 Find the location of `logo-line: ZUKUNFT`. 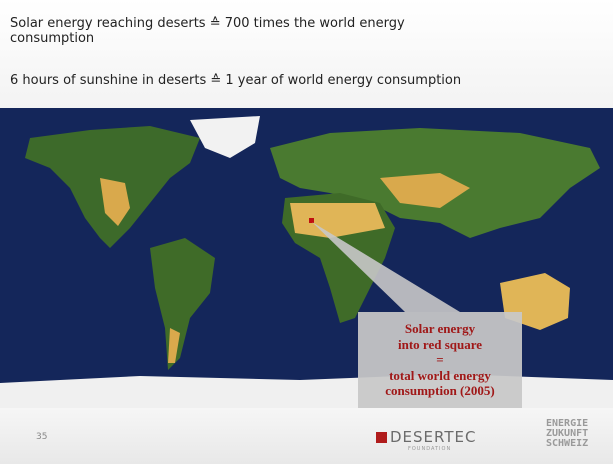

logo-line: ZUKUNFT is located at coordinates (567, 433).